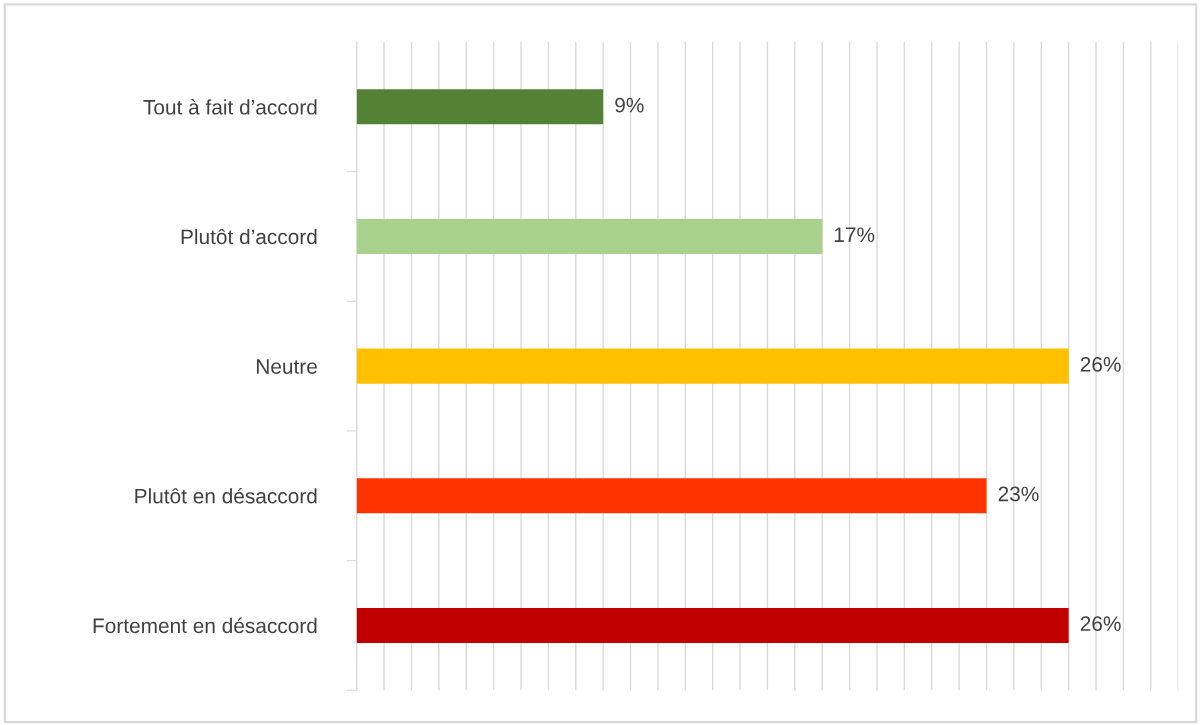 The height and width of the screenshot is (725, 1201). Describe the element at coordinates (629, 105) in the screenshot. I see `data-label: 9%` at that location.